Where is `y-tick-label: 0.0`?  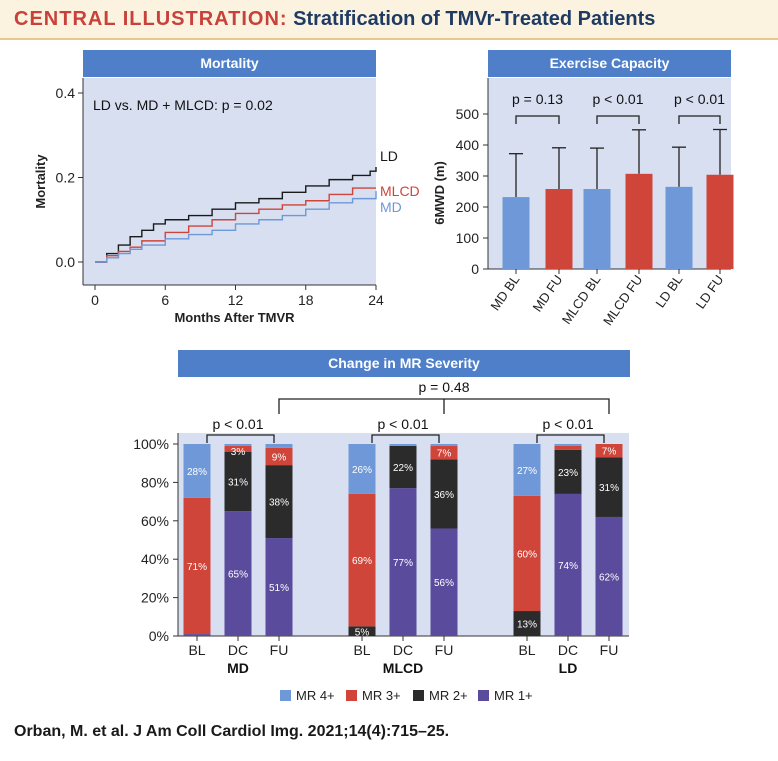 y-tick-label: 0.0 is located at coordinates (66, 262).